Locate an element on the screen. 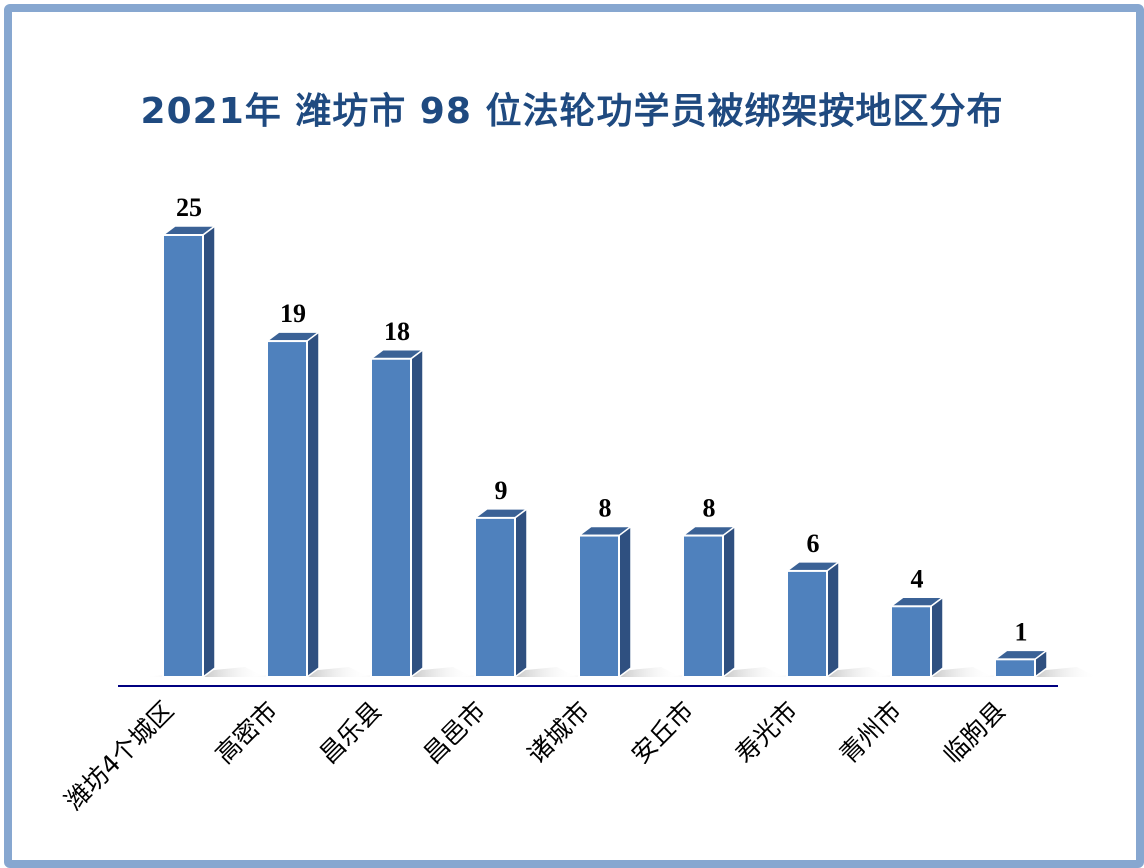 The image size is (1144, 868). x-tick-label: 安丘市 is located at coordinates (663, 733).